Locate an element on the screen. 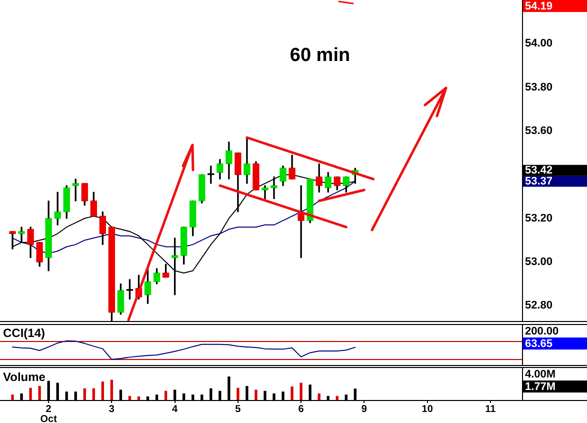  x-tick-label: 9 is located at coordinates (364, 409).